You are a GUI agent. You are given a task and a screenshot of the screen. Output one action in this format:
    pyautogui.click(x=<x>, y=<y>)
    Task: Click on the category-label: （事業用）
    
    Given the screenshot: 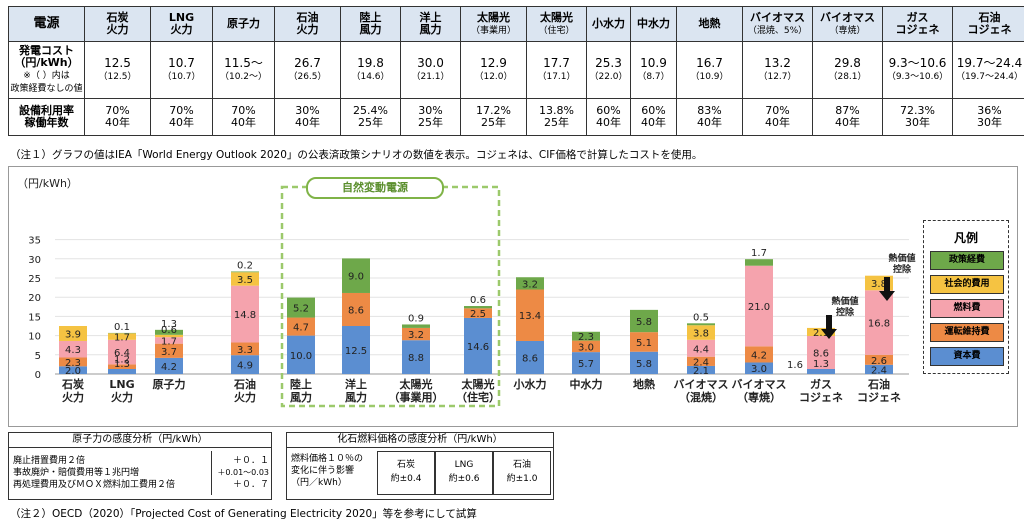 What is the action you would take?
    pyautogui.click(x=416, y=397)
    